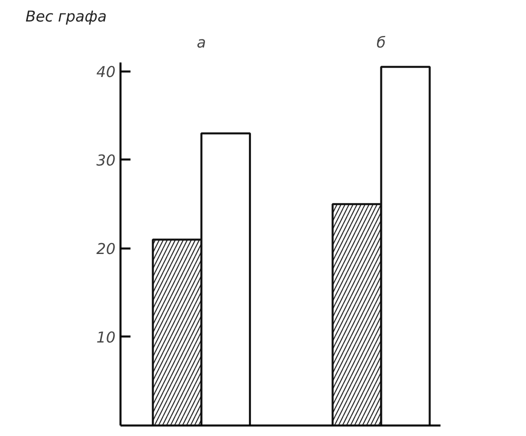 Image resolution: width=526 pixels, height=436 pixels. What do you see at coordinates (66, 17) in the screenshot?
I see `y-axis-title: Вес графа` at bounding box center [66, 17].